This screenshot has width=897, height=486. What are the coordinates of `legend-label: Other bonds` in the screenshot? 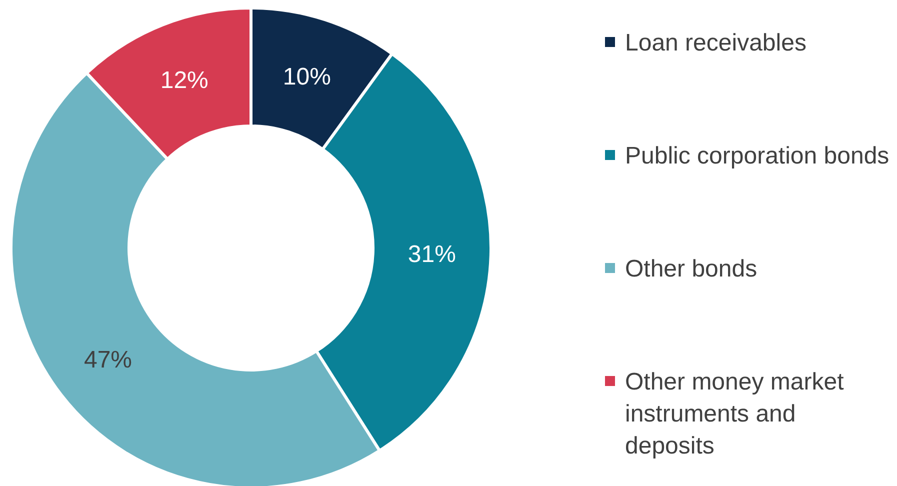 It's located at (691, 268).